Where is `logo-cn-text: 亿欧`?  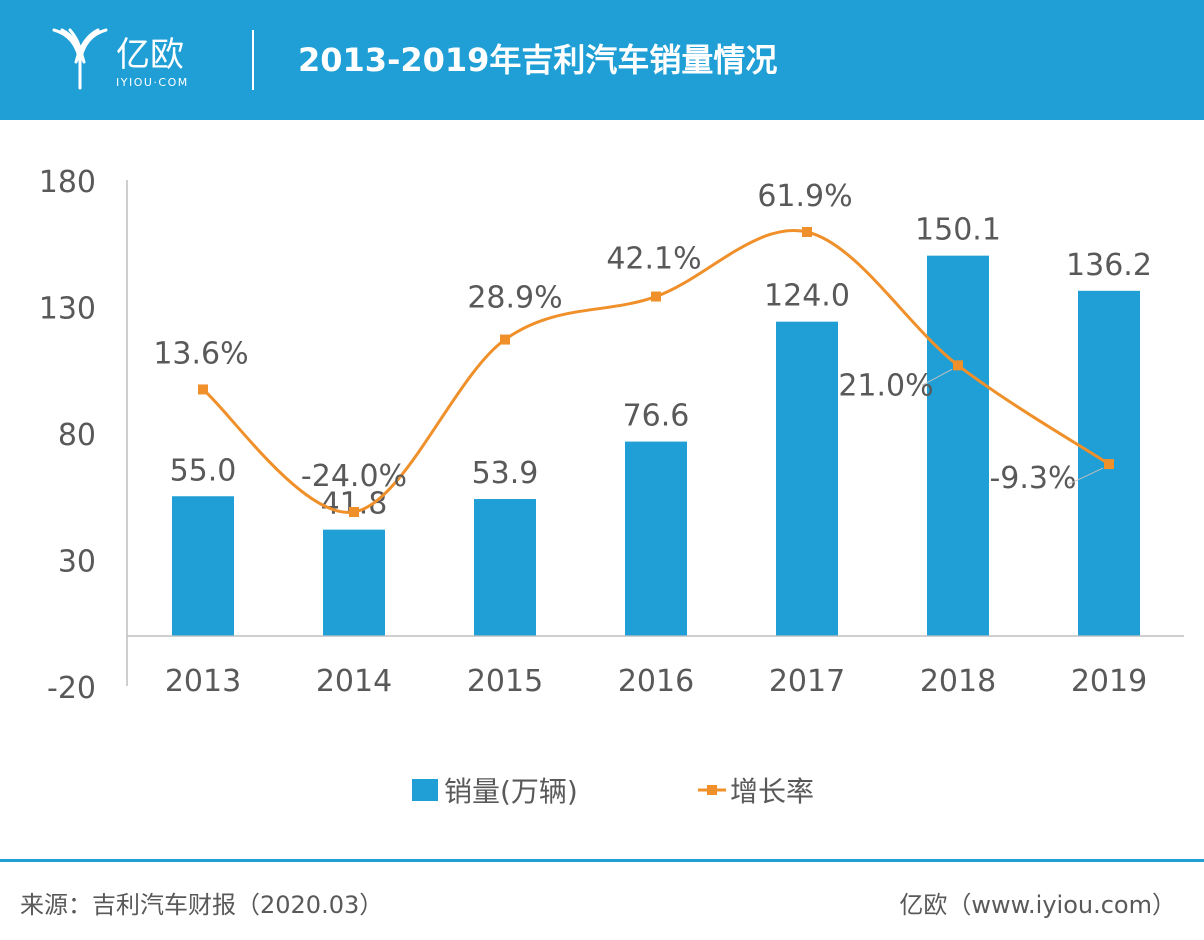
logo-cn-text: 亿欧 is located at coordinates (150, 55).